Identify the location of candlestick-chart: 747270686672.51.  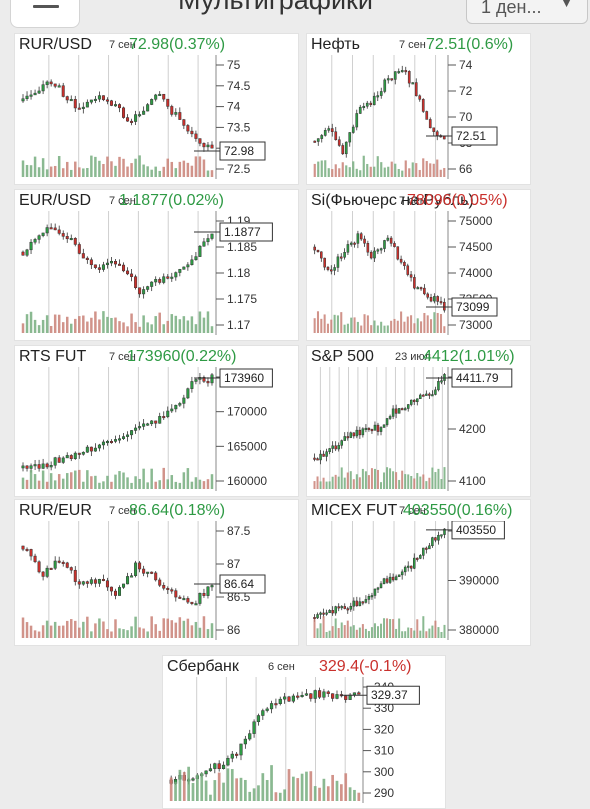
(405, 117).